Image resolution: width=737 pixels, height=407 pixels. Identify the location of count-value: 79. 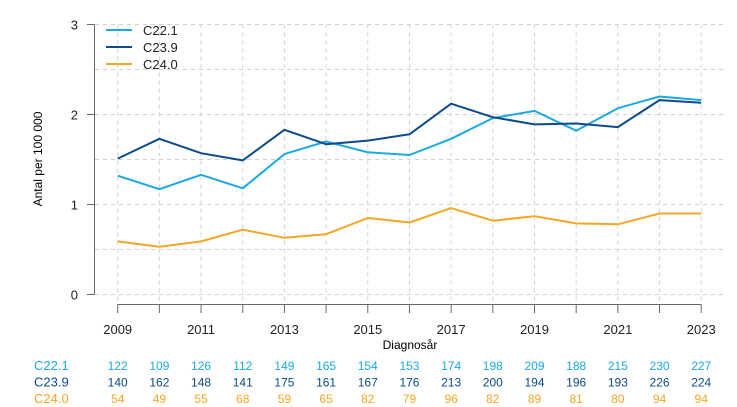
(410, 399).